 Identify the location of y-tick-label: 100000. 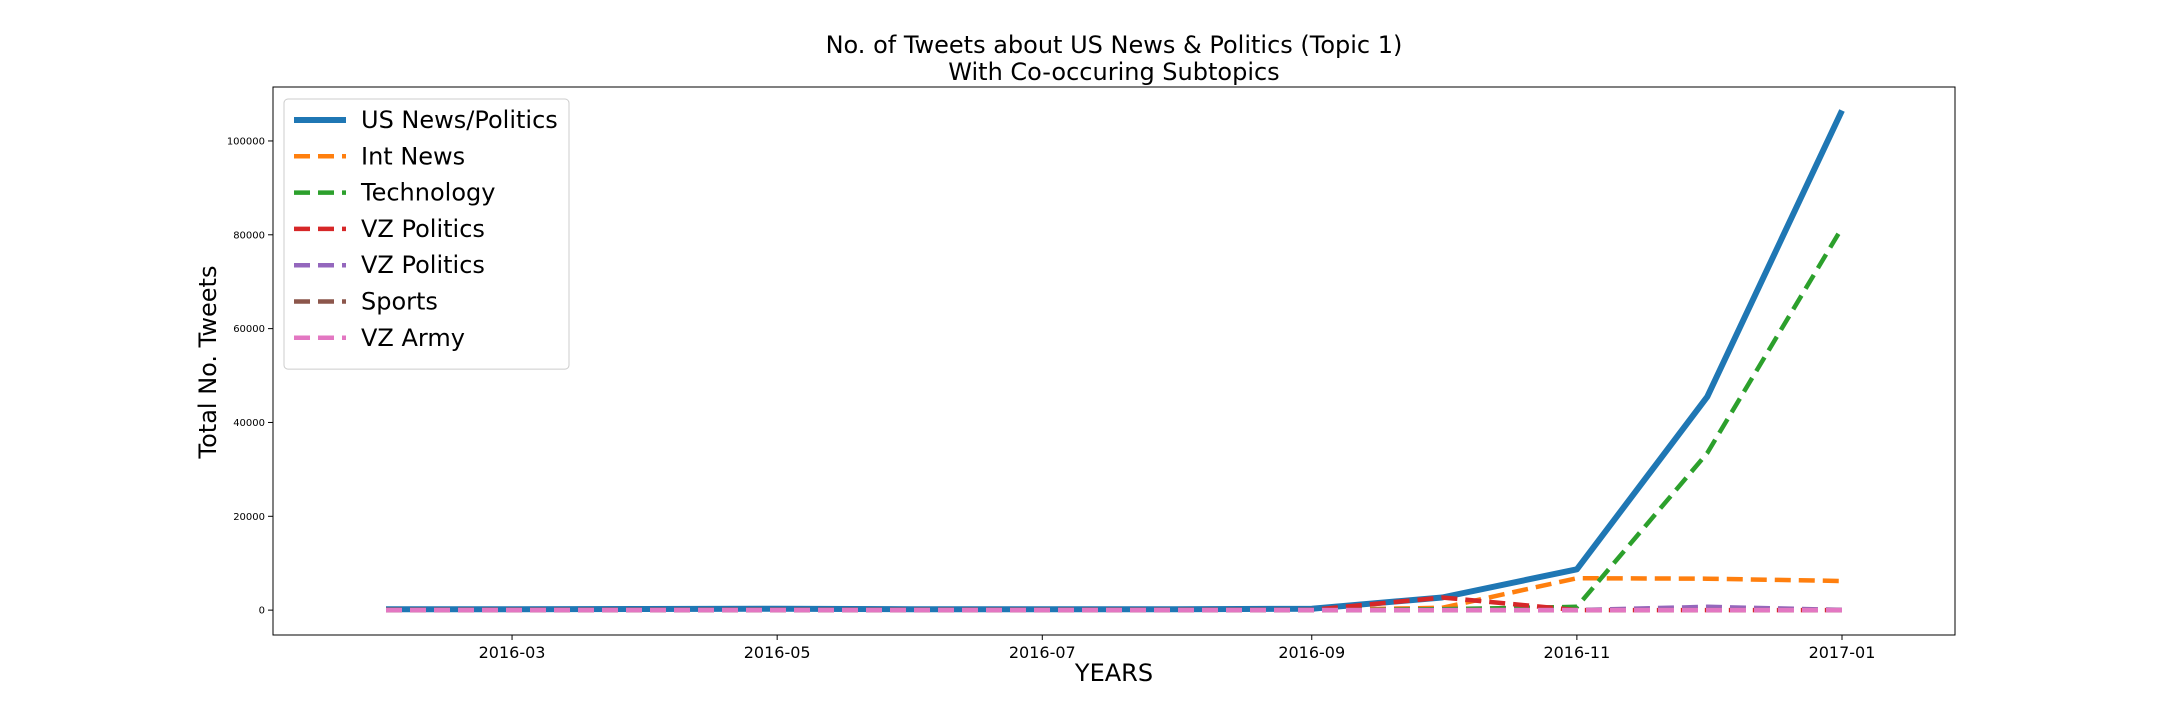
(246, 141).